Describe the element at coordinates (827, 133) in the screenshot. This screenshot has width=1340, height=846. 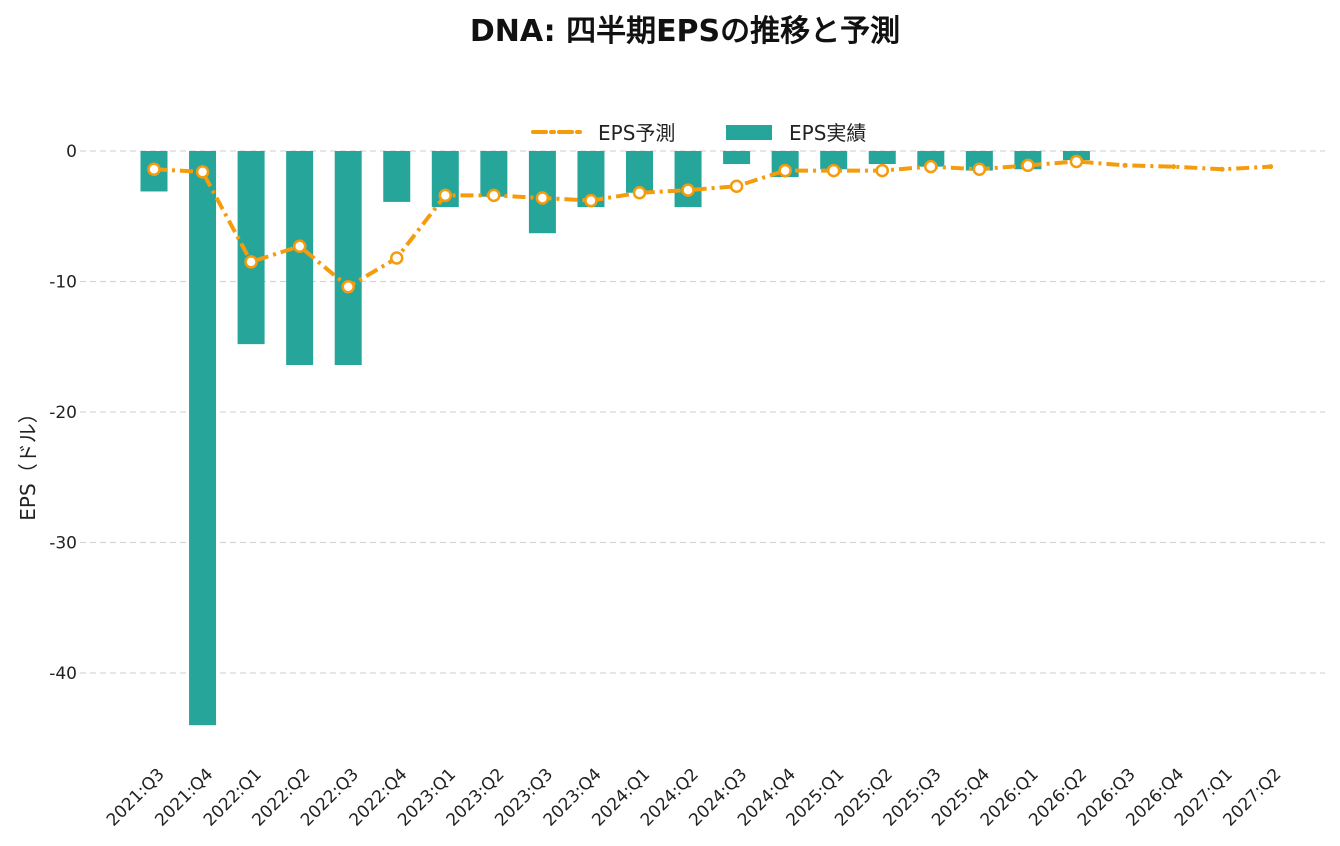
I see `legend-label-actual: EPS実績` at that location.